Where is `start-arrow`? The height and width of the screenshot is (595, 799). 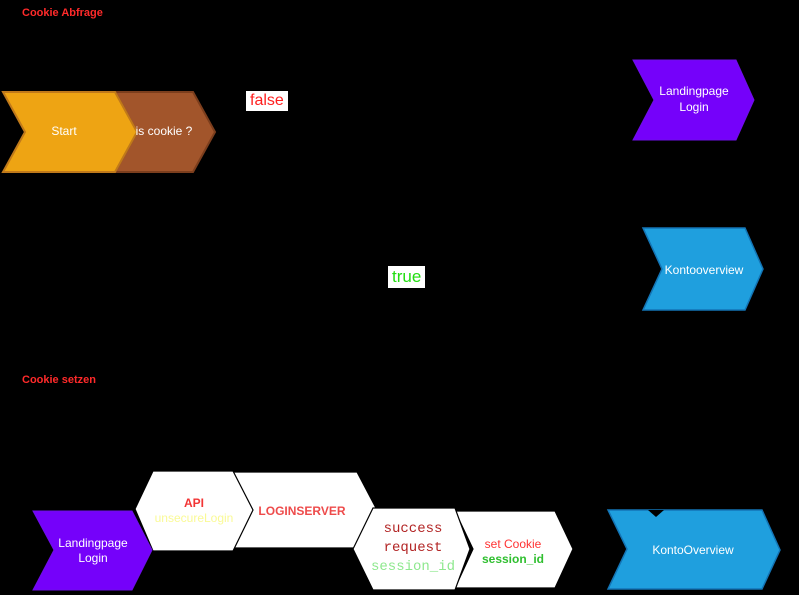
start-arrow is located at coordinates (70, 132).